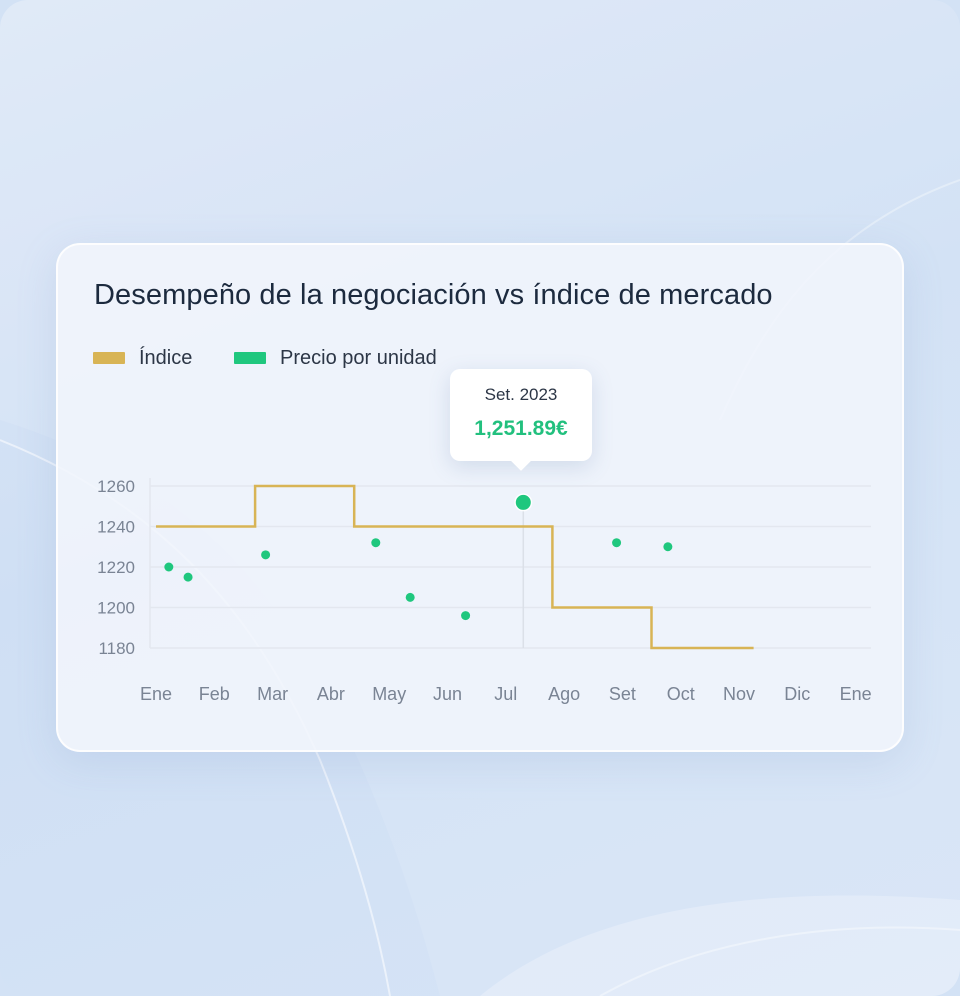  I want to click on legend-item-indice: Índice, so click(142, 358).